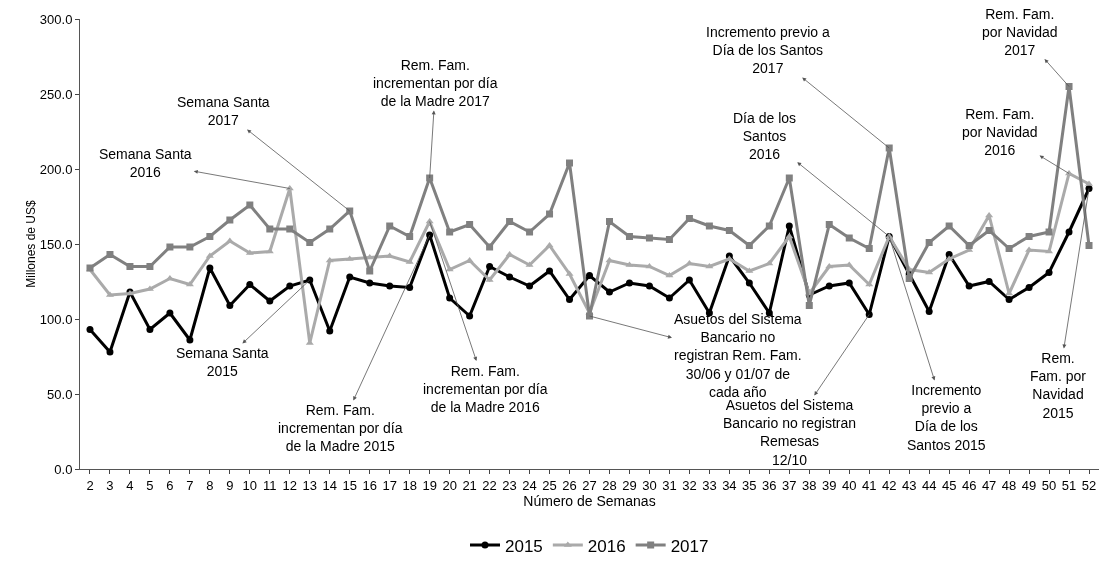  What do you see at coordinates (1020, 32) in the screenshot?
I see `annotation: Rem. Fam. por Navidad 2017` at bounding box center [1020, 32].